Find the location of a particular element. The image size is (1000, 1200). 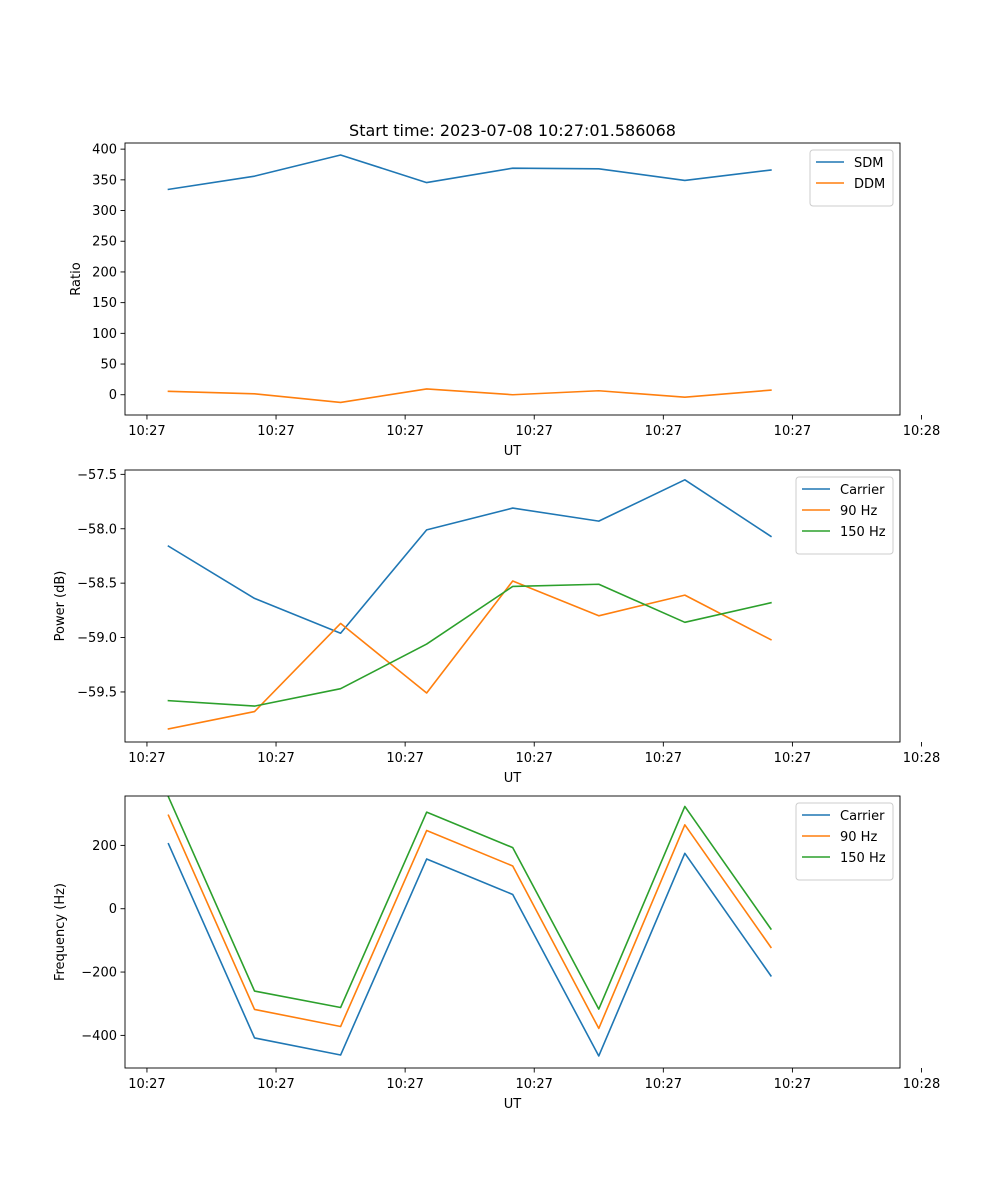

frequency-y-axis-label: Frequency (Hz) is located at coordinates (60, 932).